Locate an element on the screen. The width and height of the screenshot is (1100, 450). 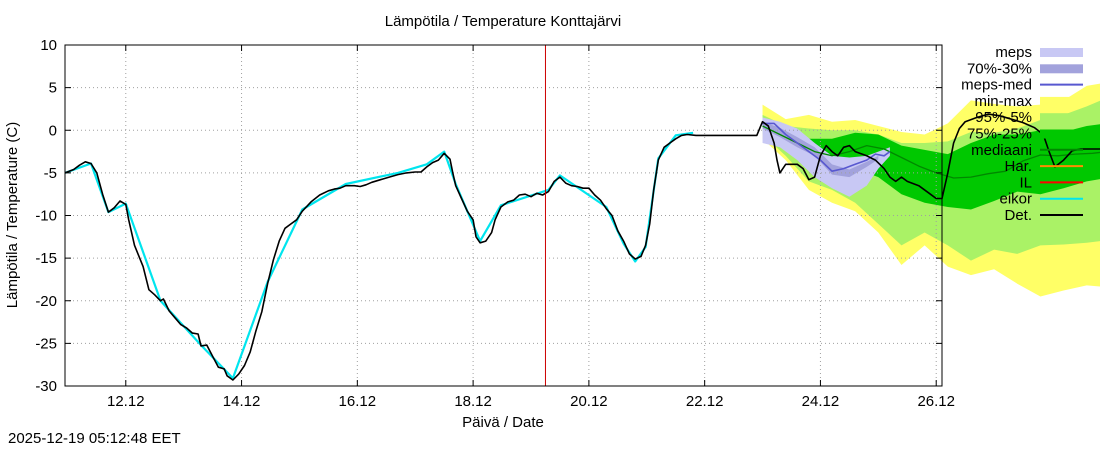
x-tick-label: 14.12 is located at coordinates (242, 401).